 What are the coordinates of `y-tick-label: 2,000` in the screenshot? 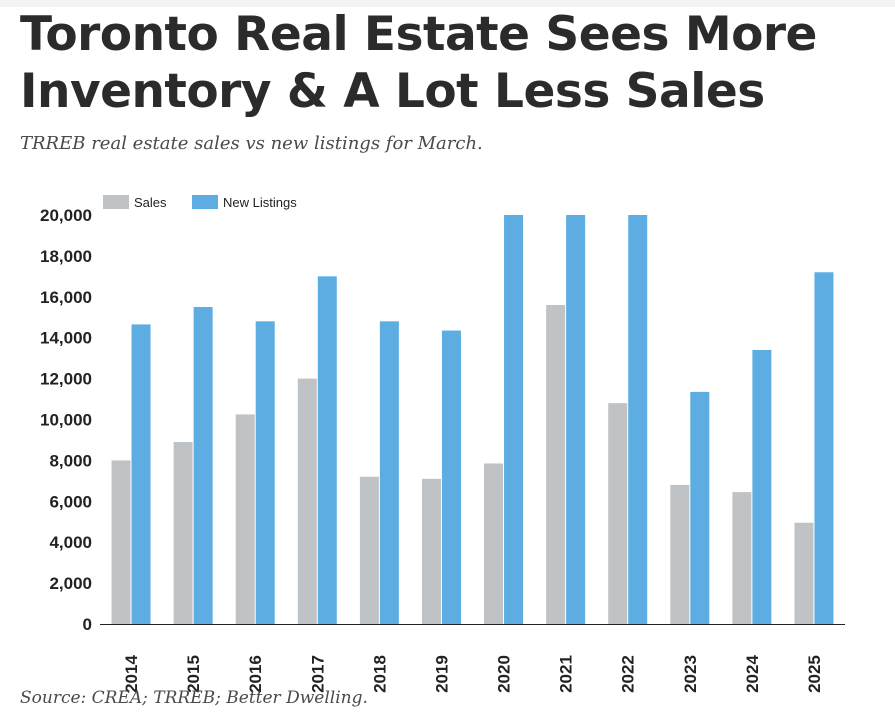 It's located at (70, 583).